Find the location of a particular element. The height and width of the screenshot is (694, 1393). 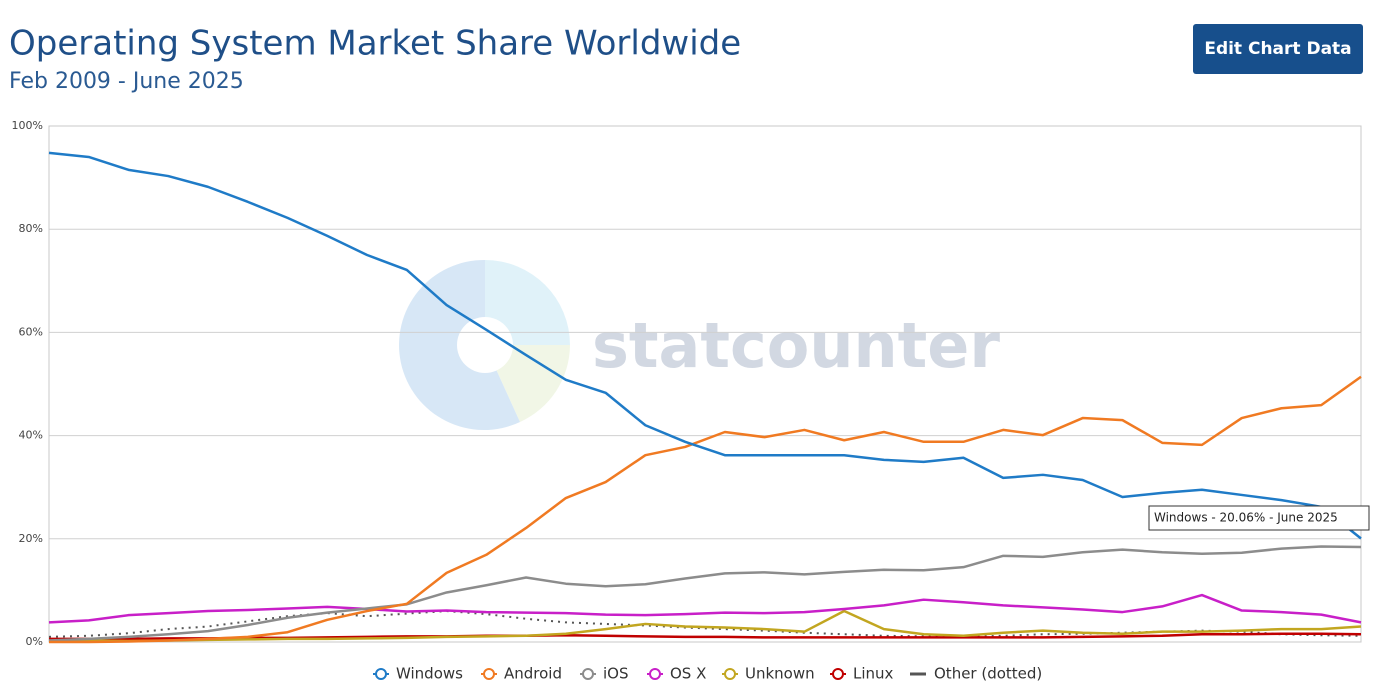

y-tick-label: 0% is located at coordinates (34, 641).